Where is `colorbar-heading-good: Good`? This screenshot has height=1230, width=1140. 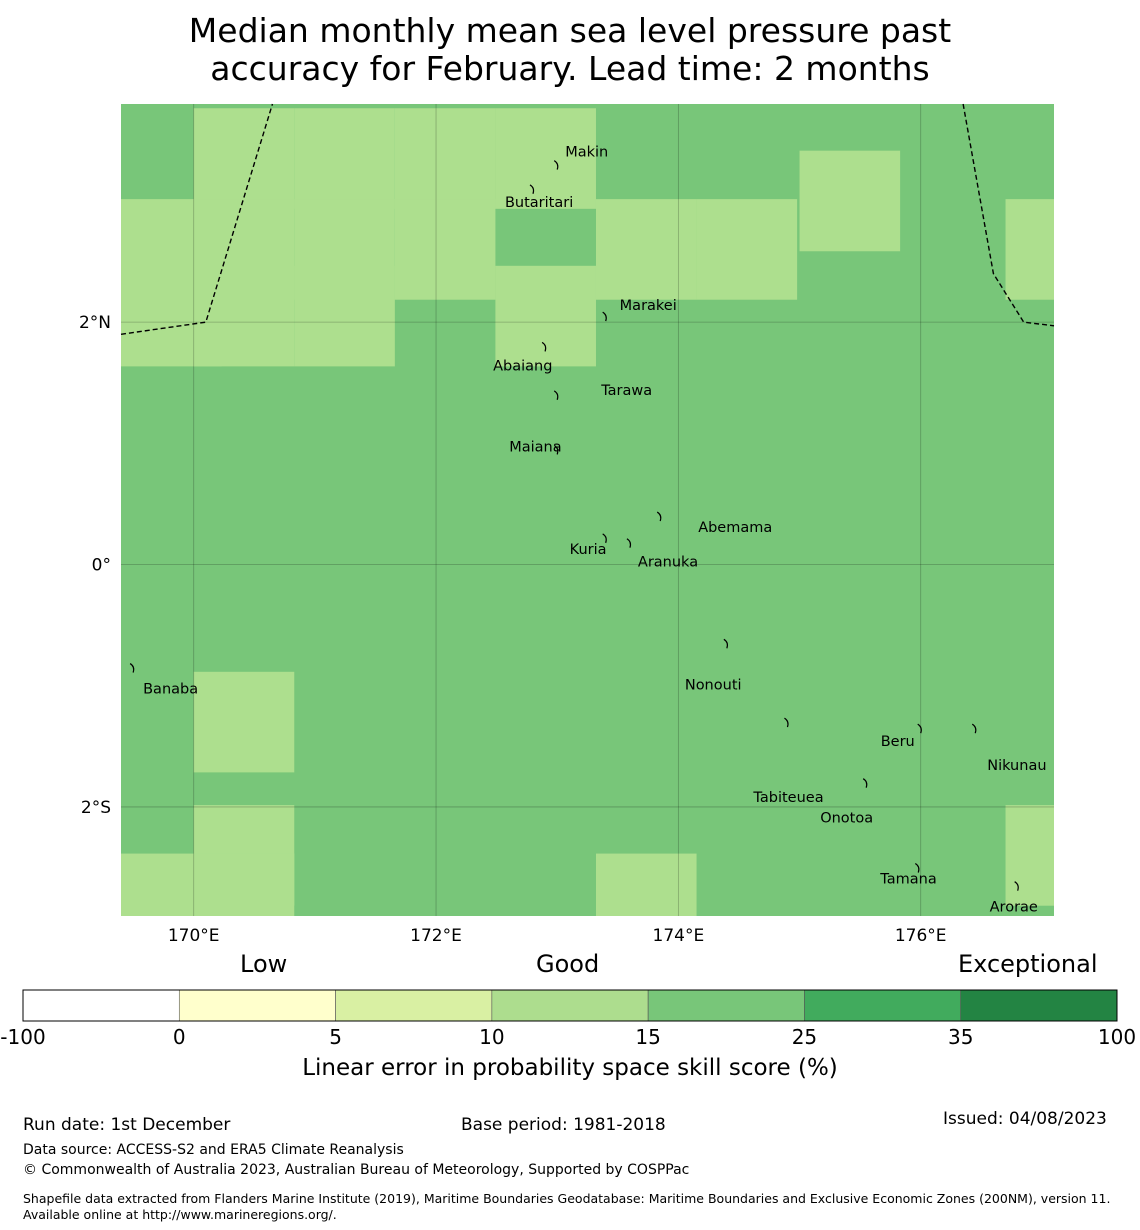 colorbar-heading-good: Good is located at coordinates (568, 964).